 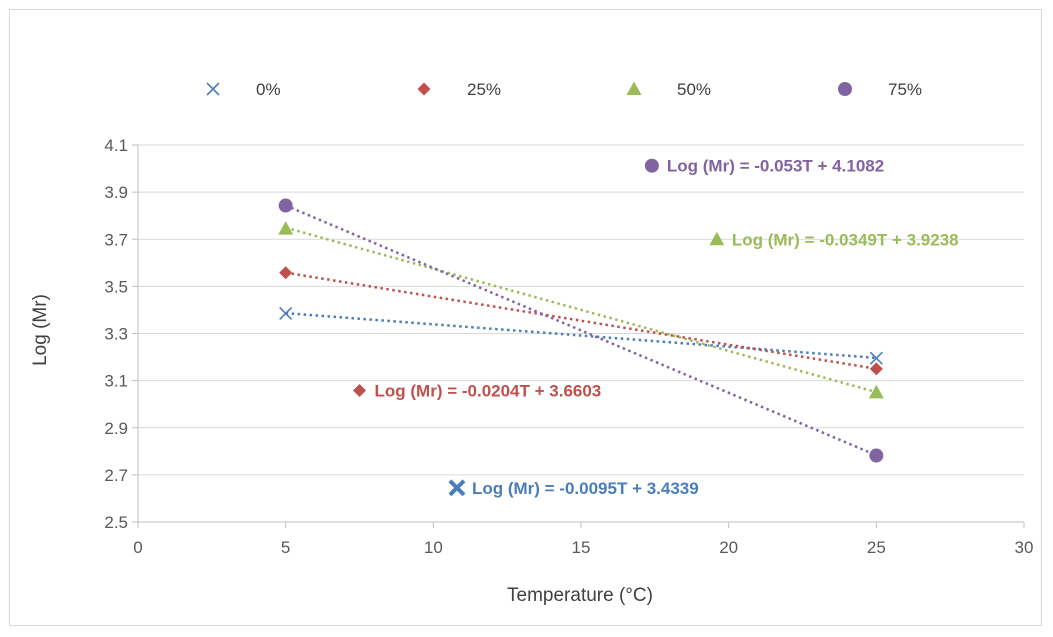 What do you see at coordinates (905, 89) in the screenshot?
I see `legend-label: 75%` at bounding box center [905, 89].